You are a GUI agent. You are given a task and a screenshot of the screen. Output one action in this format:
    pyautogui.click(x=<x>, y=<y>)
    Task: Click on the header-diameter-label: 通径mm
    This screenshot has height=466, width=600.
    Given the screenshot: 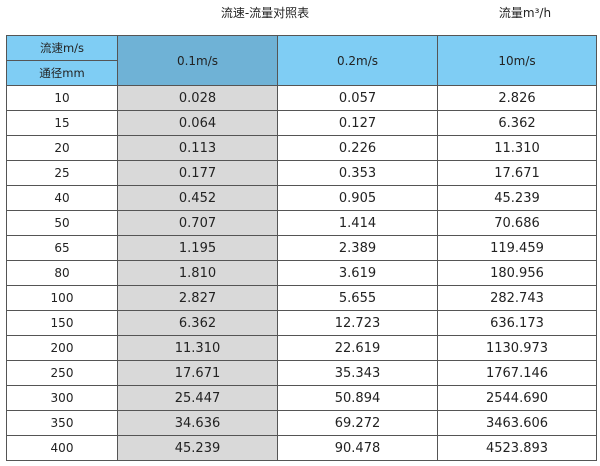 What is the action you would take?
    pyautogui.click(x=62, y=73)
    